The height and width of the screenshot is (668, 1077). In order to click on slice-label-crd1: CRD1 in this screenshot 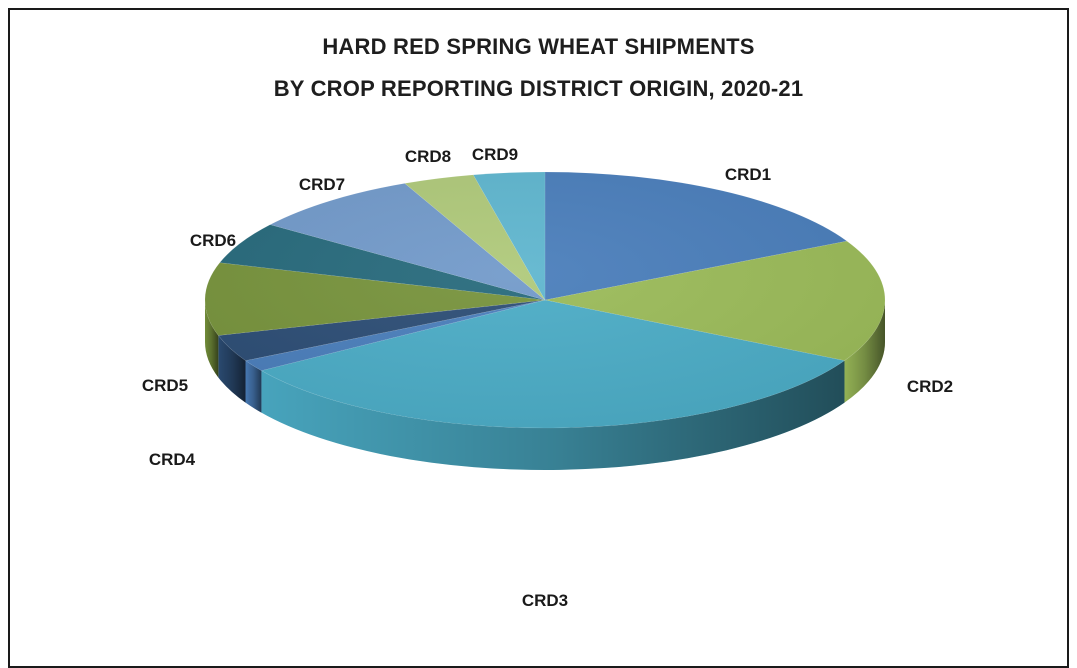, I will do `click(748, 174)`.